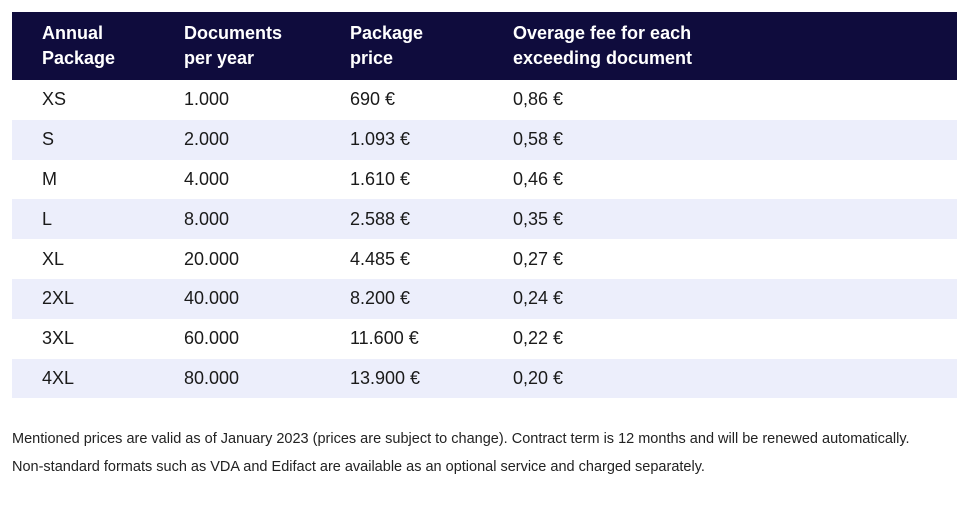 Image resolution: width=973 pixels, height=510 pixels. Describe the element at coordinates (233, 33) in the screenshot. I see `header-text-line: Documents` at that location.